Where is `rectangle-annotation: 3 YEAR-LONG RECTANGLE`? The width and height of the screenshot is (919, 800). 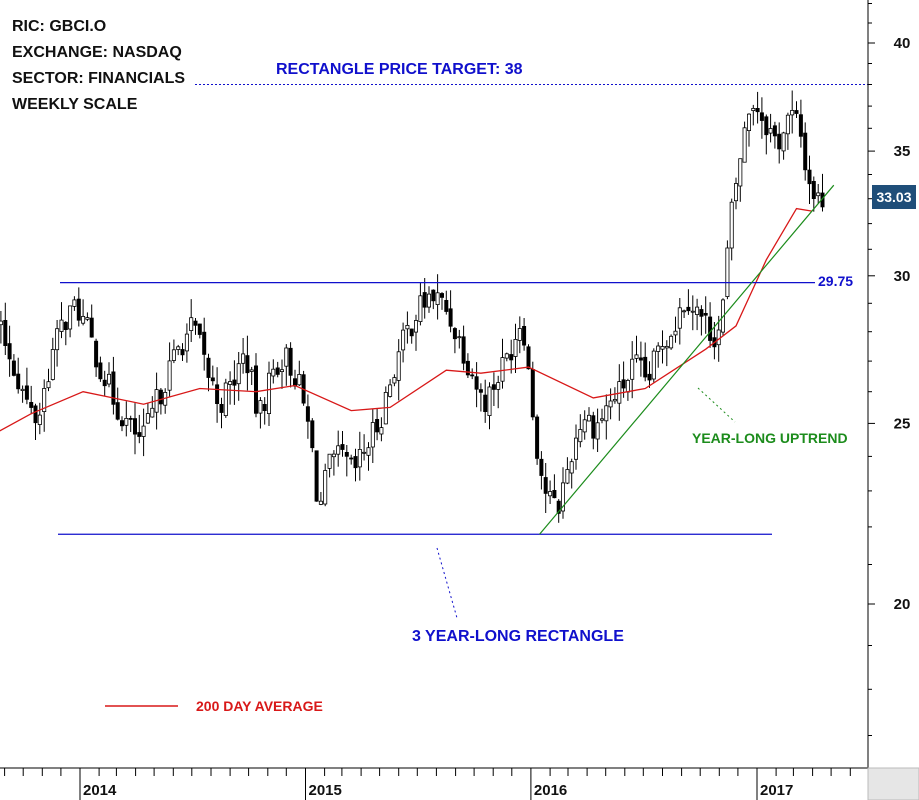
rectangle-annotation: 3 YEAR-LONG RECTANGLE is located at coordinates (518, 636).